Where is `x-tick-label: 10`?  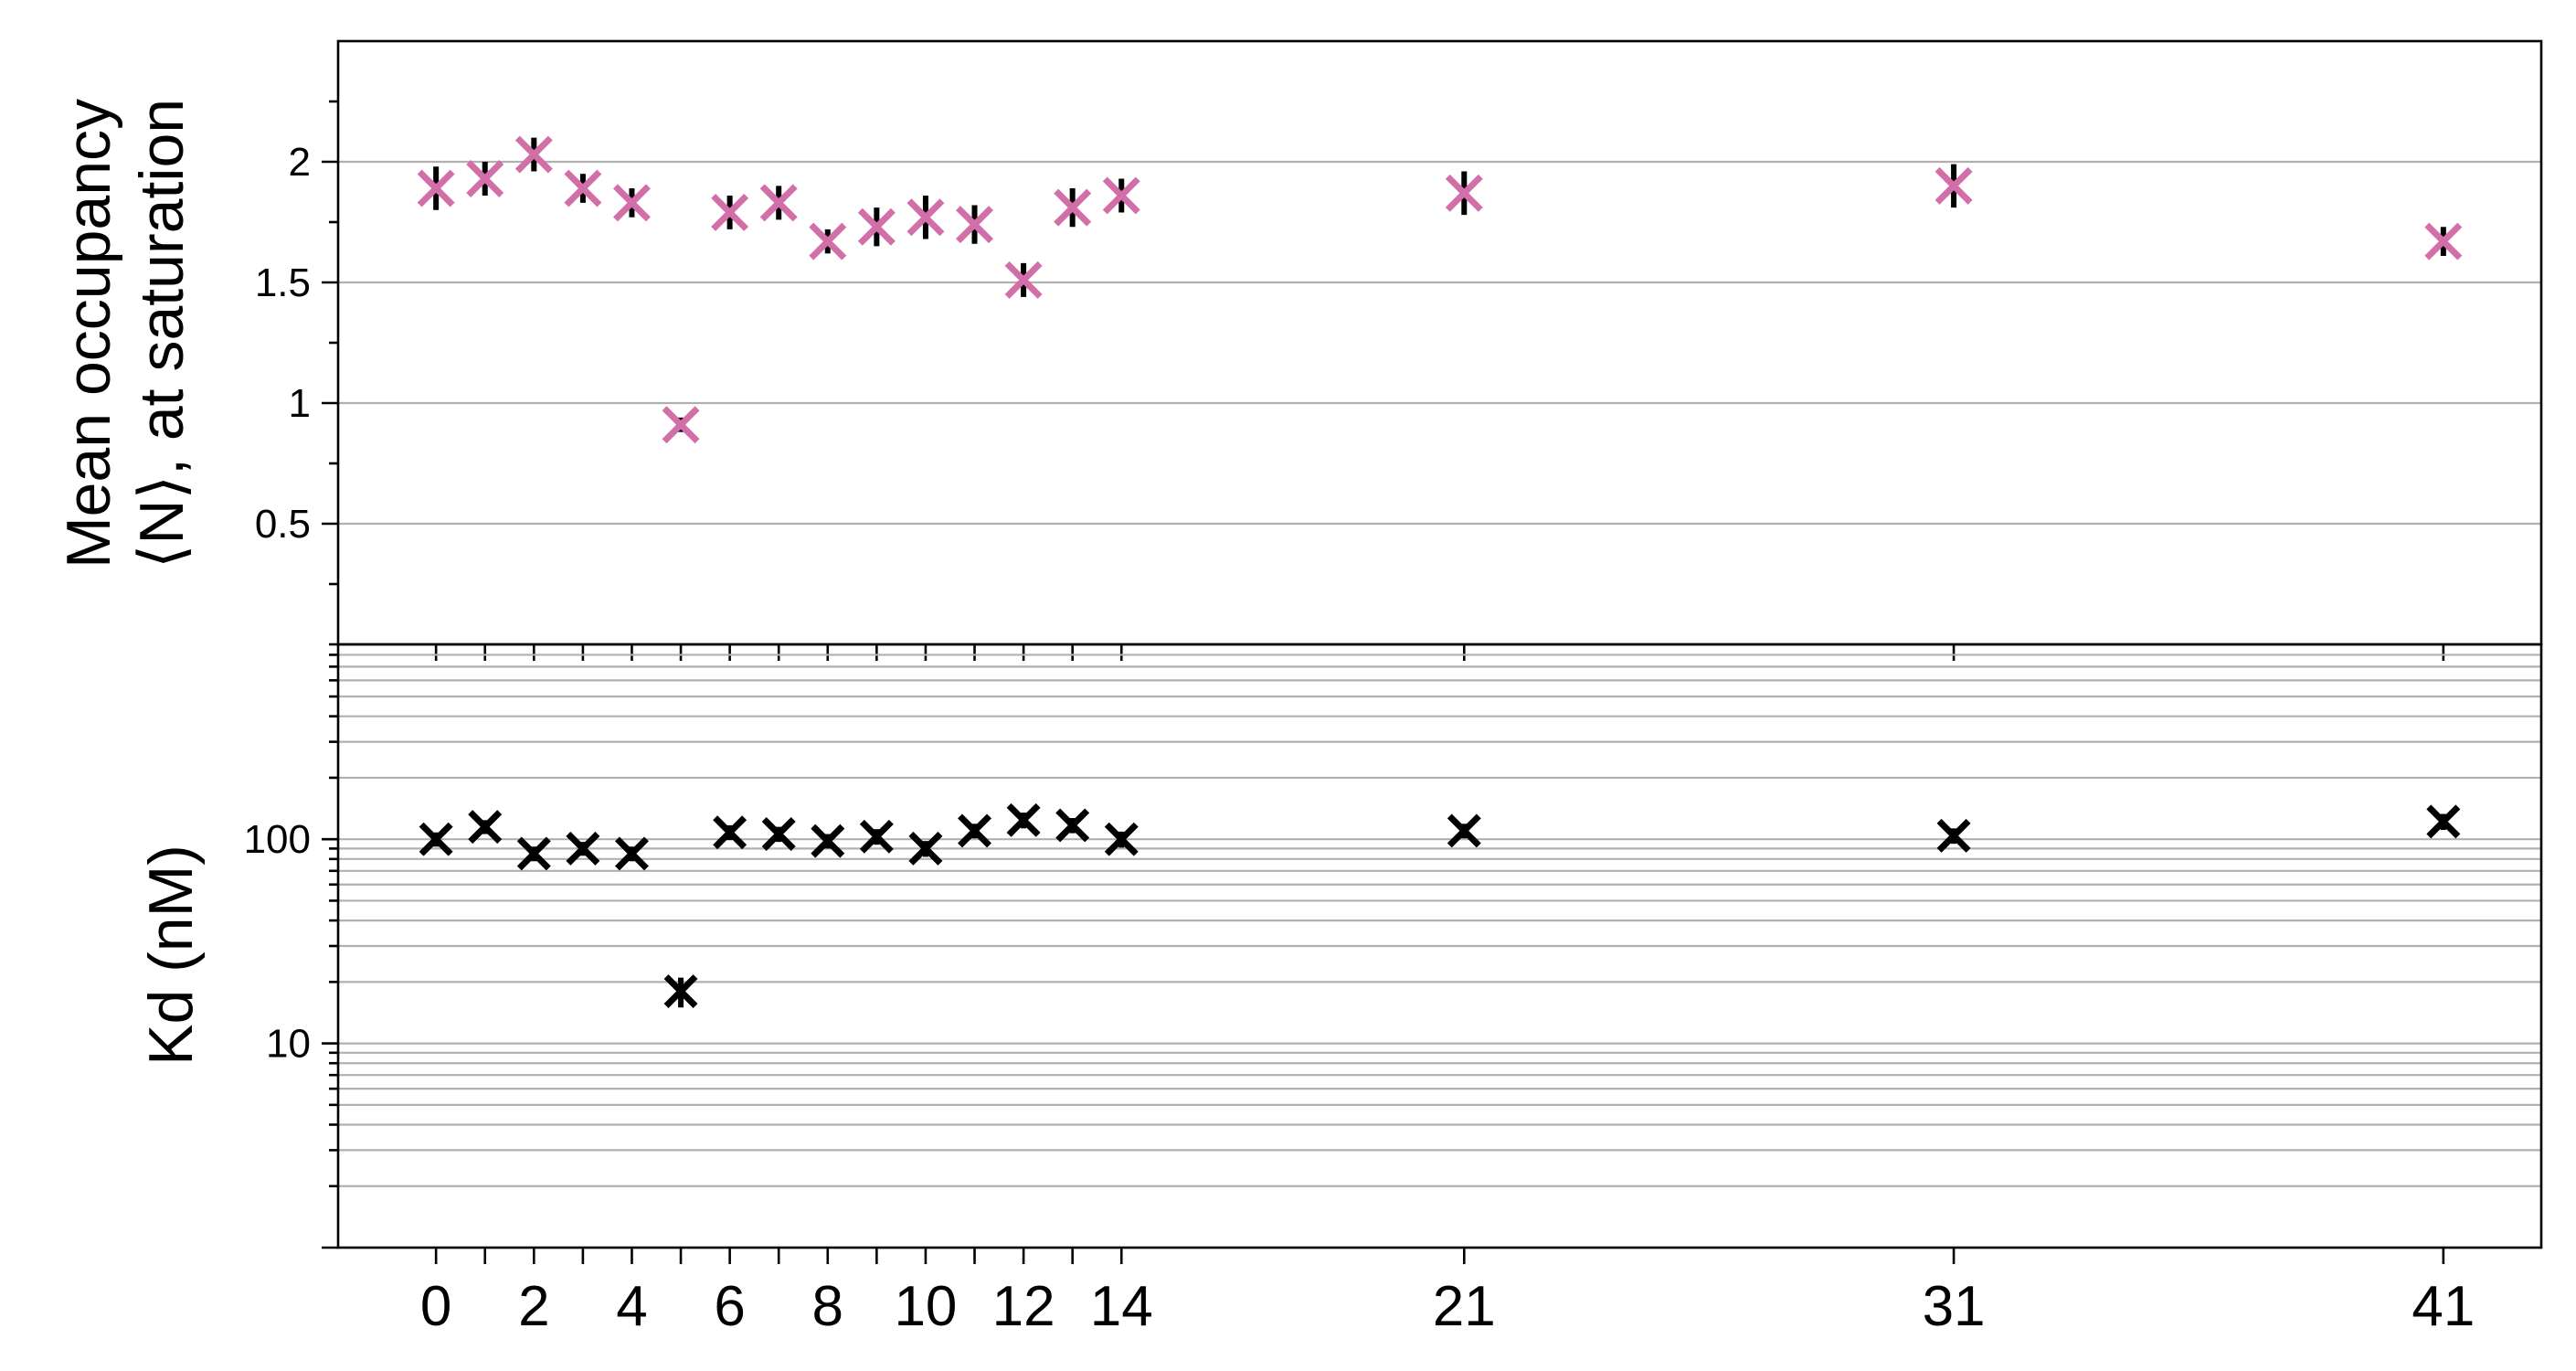 x-tick-label: 10 is located at coordinates (925, 1306).